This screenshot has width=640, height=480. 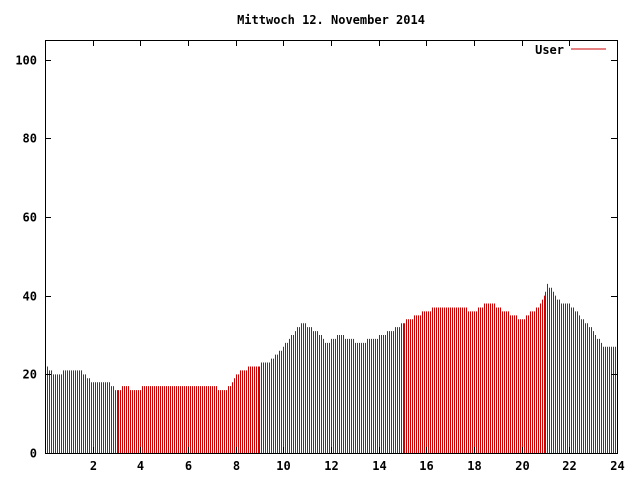 What do you see at coordinates (474, 466) in the screenshot?
I see `x-tick-label: 18` at bounding box center [474, 466].